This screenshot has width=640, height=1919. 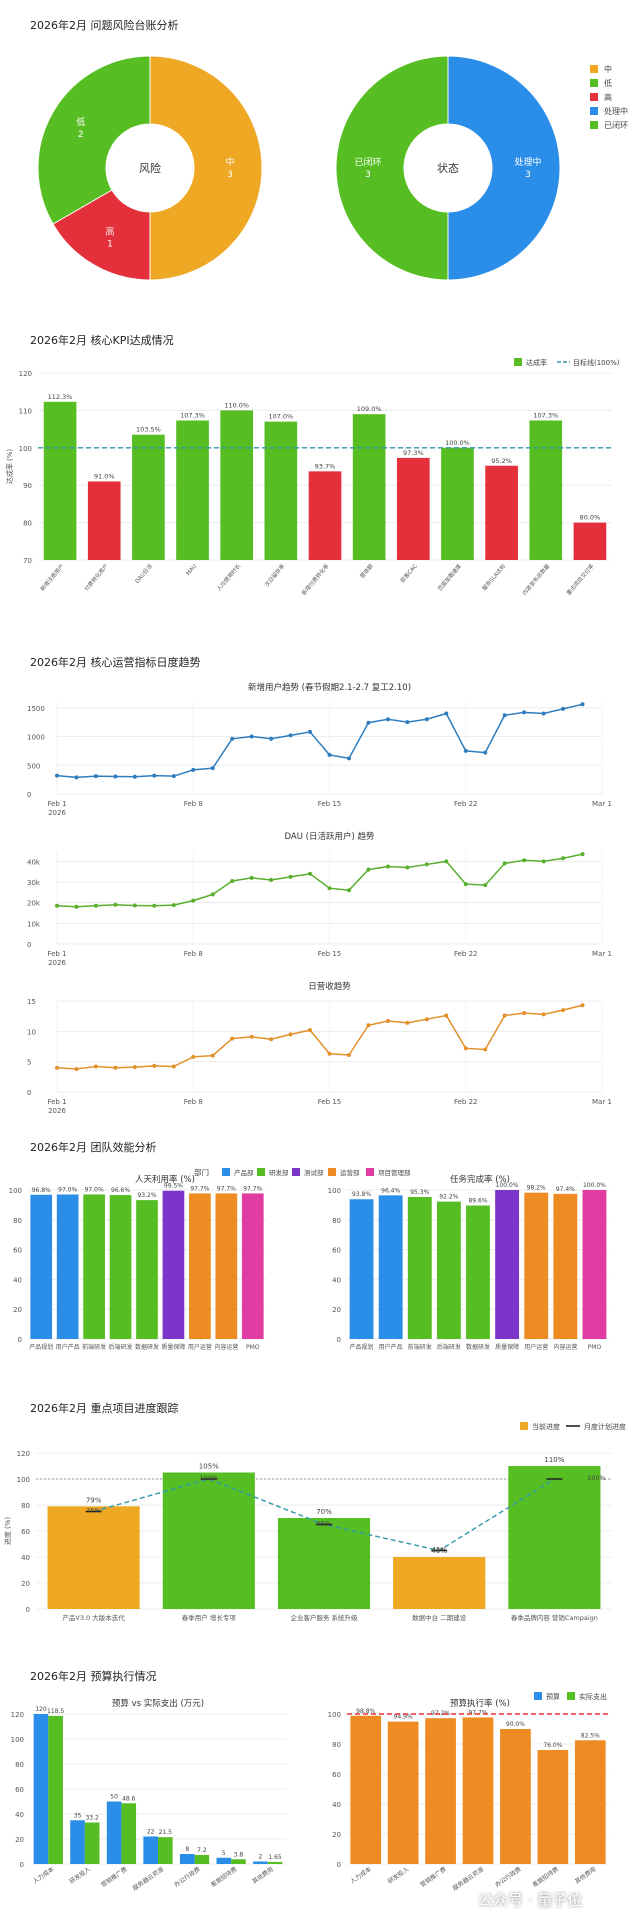 I want to click on projects-plan-label: 65%, so click(x=324, y=1524).